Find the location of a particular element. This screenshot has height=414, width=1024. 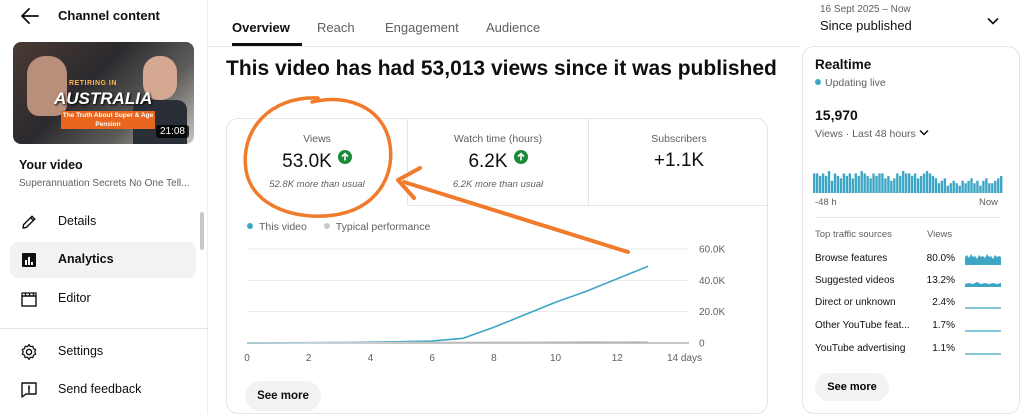

thumbnail-small-text: RETIRING IN is located at coordinates (93, 83).